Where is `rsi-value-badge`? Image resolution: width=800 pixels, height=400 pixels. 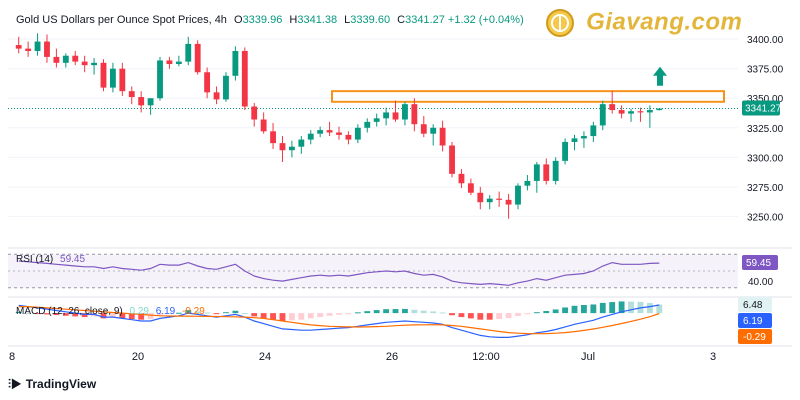
rsi-value-badge is located at coordinates (760, 263).